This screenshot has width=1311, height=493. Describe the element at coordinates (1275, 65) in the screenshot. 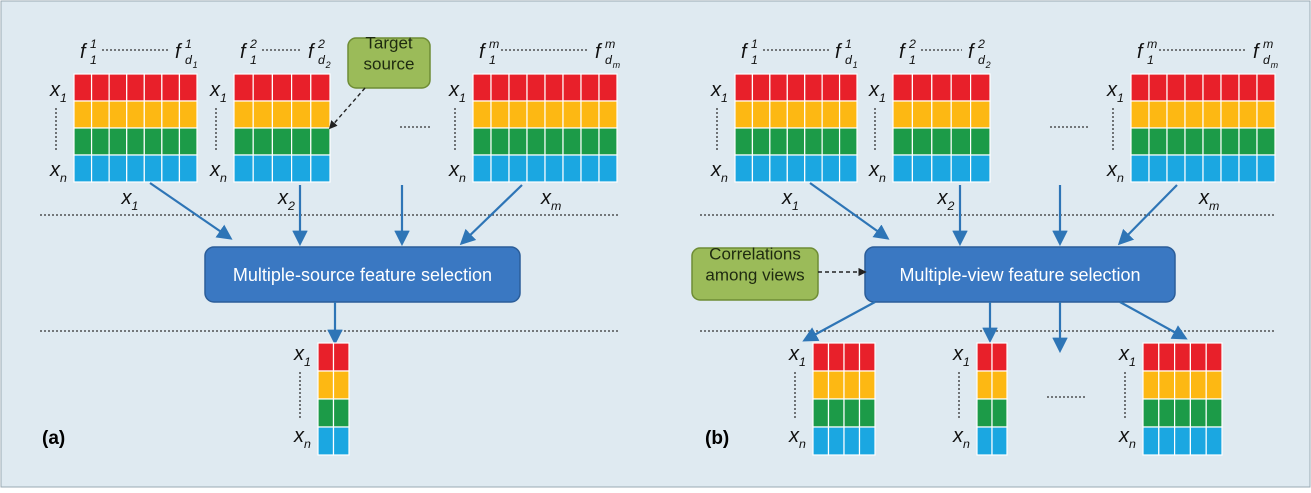

I see `math-subsub: m` at that location.